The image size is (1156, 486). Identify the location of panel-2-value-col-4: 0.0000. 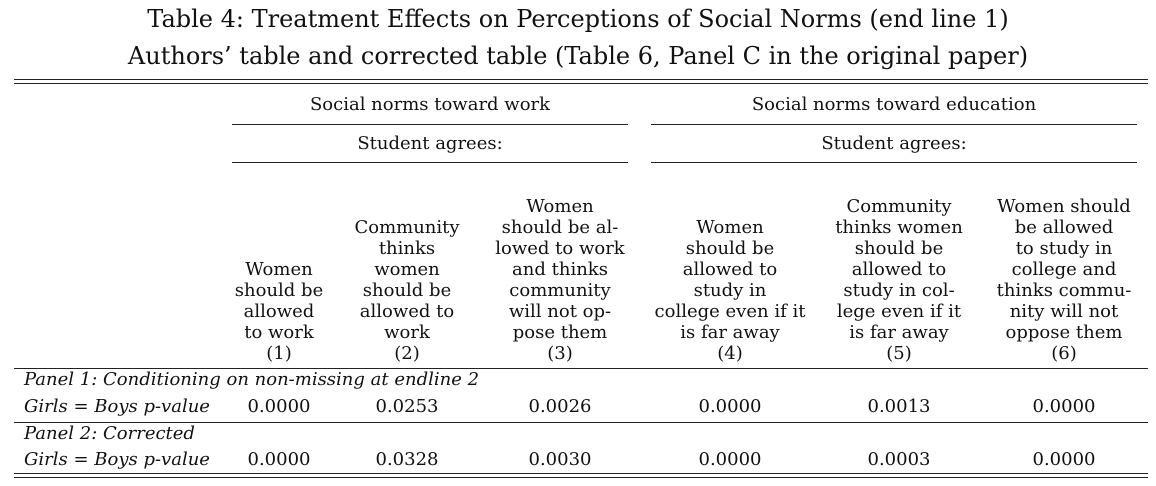
(730, 459).